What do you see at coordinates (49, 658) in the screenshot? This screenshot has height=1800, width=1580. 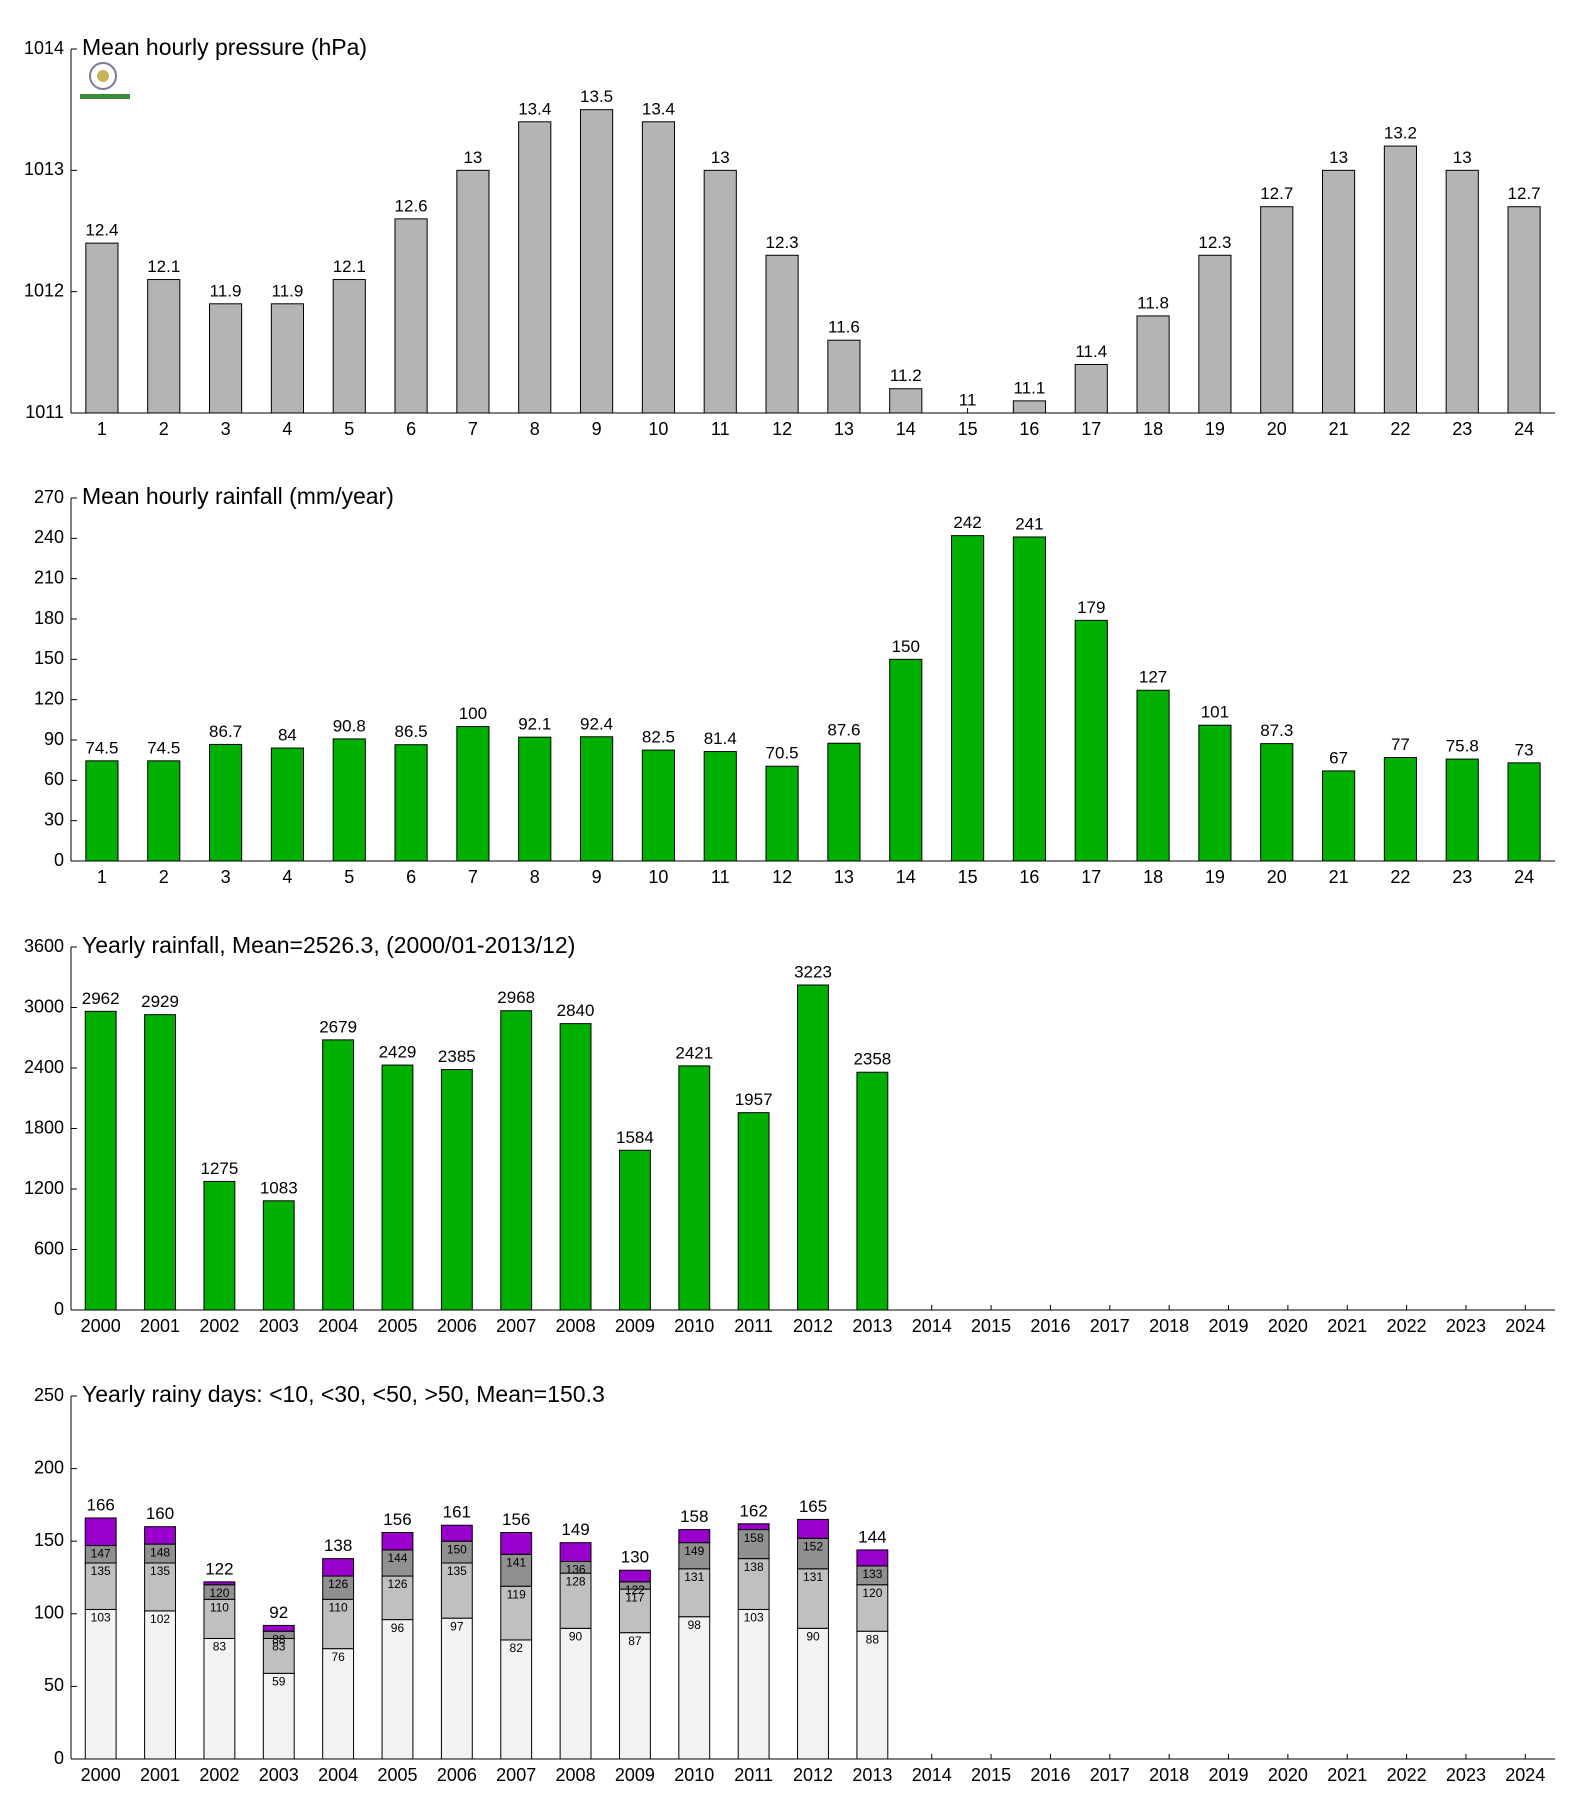 I see `y-tick-label: 150` at bounding box center [49, 658].